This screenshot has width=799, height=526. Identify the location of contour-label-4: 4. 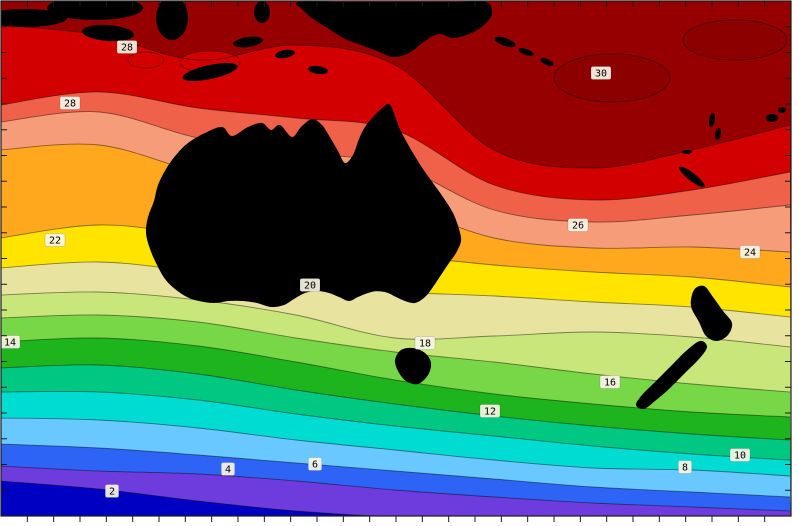
(228, 469).